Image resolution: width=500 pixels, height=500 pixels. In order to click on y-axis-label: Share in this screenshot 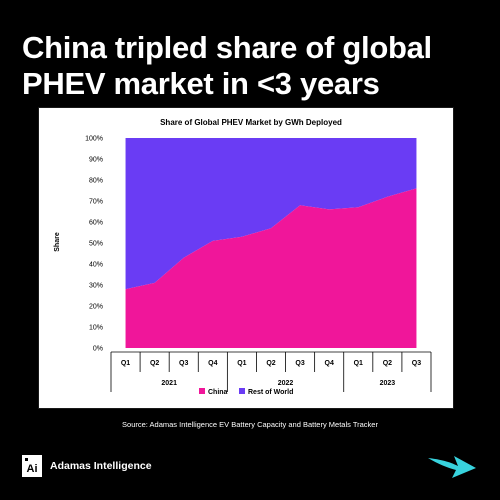, I will do `click(57, 242)`.